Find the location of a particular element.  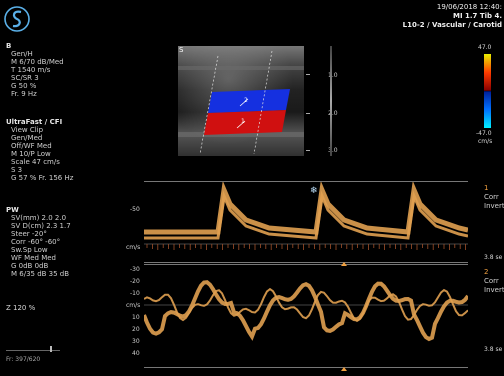

cfi-title: UltraFast / CFI is located at coordinates (34, 122).